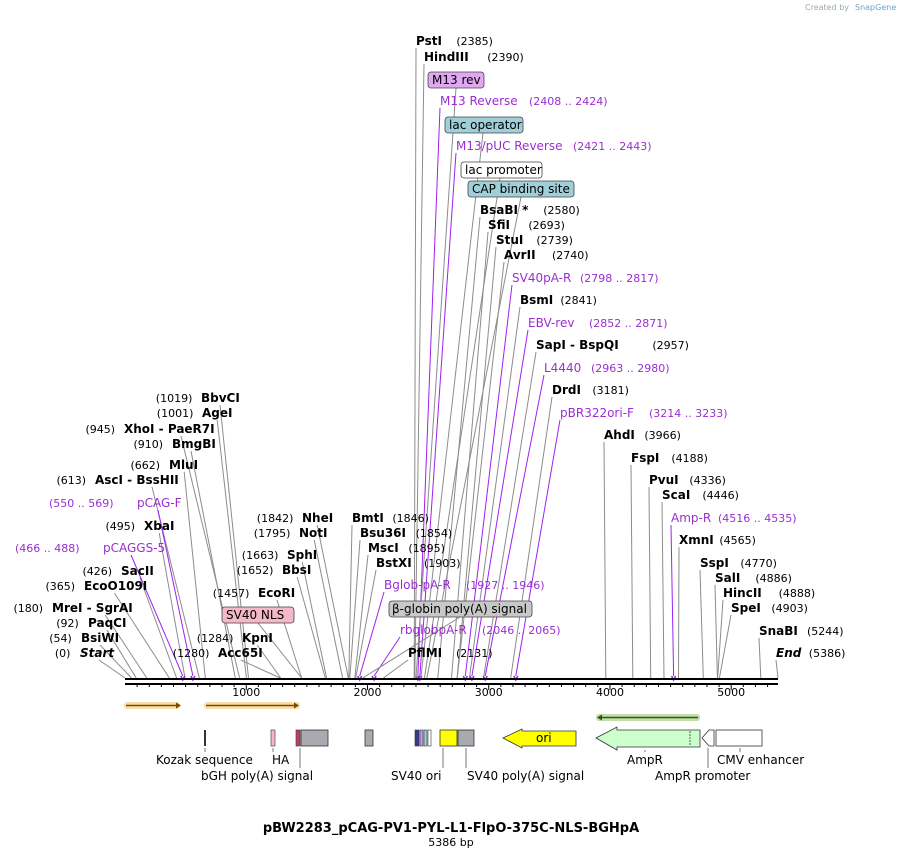 This screenshot has width=902, height=857. Describe the element at coordinates (570, 255) in the screenshot. I see `site-position: (2740)` at that location.